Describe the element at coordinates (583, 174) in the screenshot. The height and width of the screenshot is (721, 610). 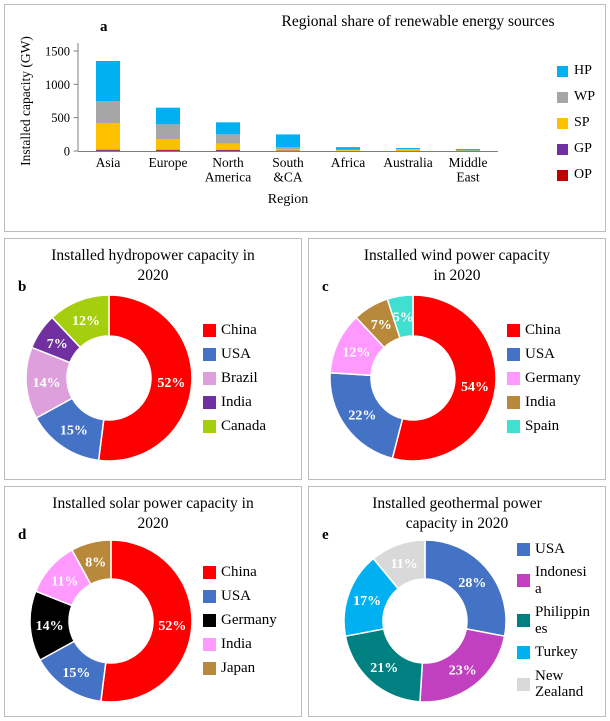
I see `legend-label: OP` at that location.